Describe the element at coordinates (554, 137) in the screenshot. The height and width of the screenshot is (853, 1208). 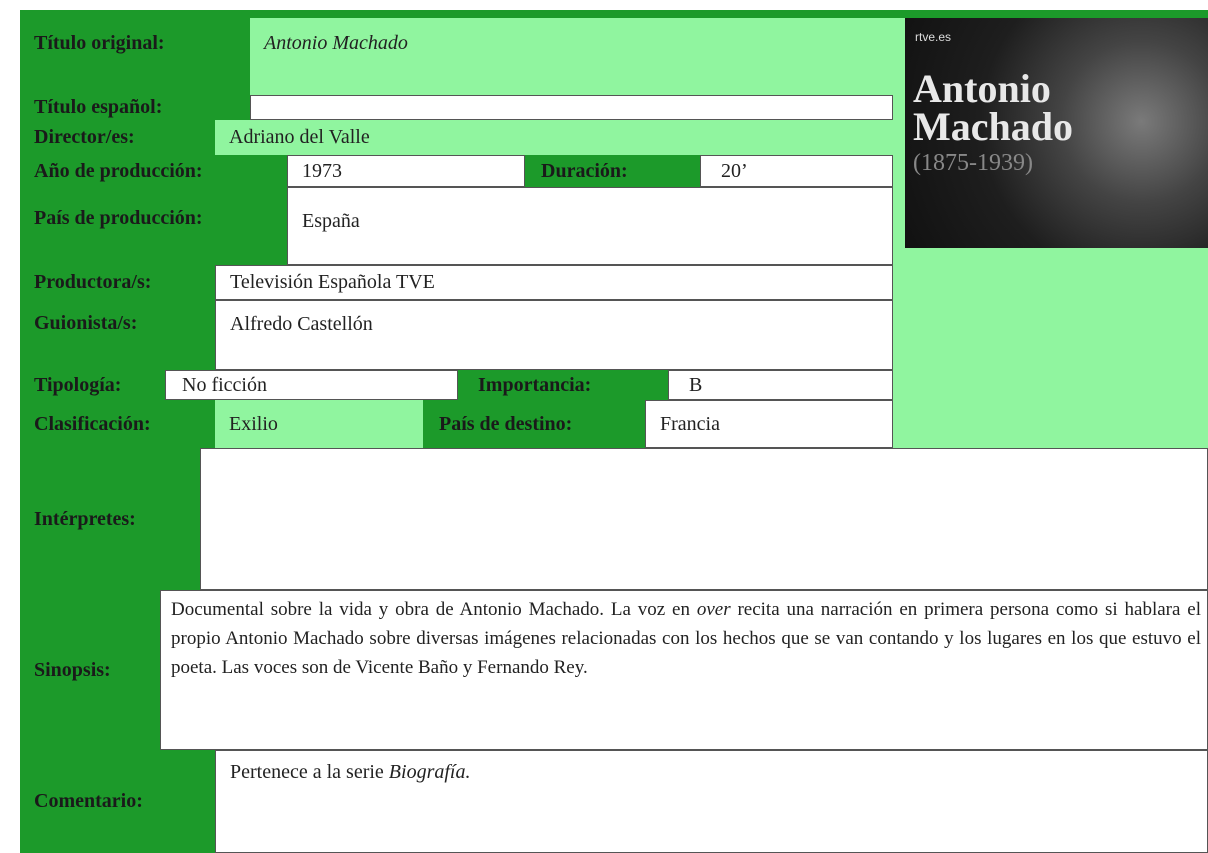
I see `value: Adriano del Valle` at that location.